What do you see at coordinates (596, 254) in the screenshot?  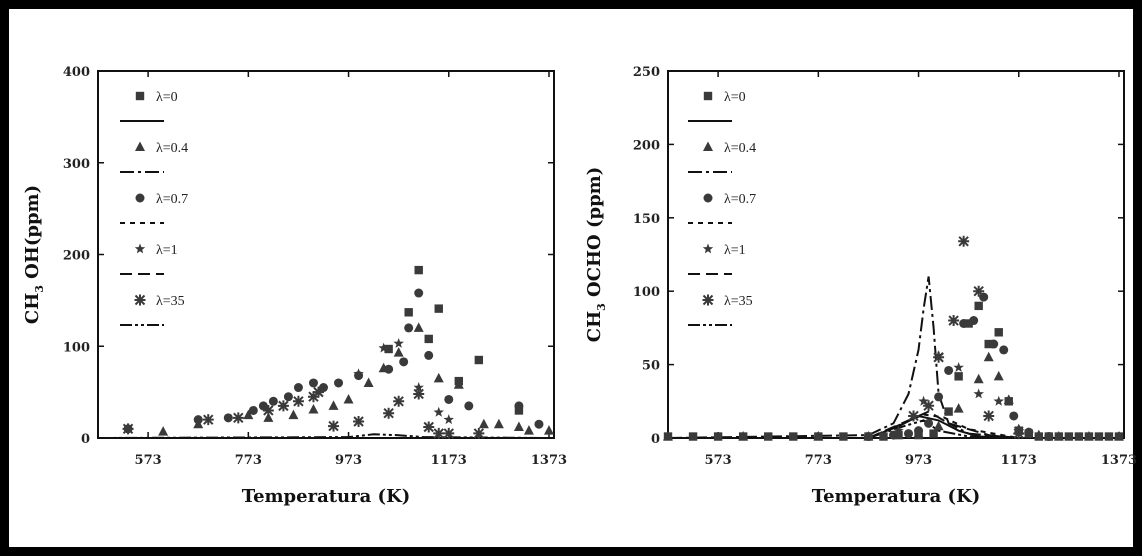 I see `y-axis-title: CH3 OCHO (ppm)` at bounding box center [596, 254].